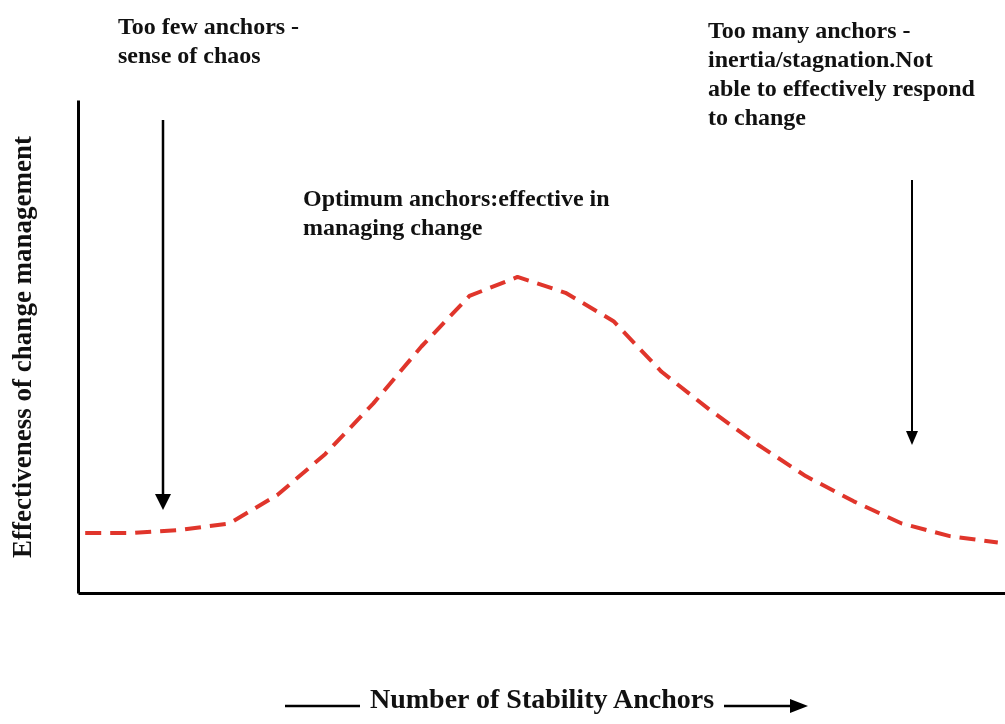  I want to click on x-axis-title: Number of Stability Anchors, so click(542, 698).